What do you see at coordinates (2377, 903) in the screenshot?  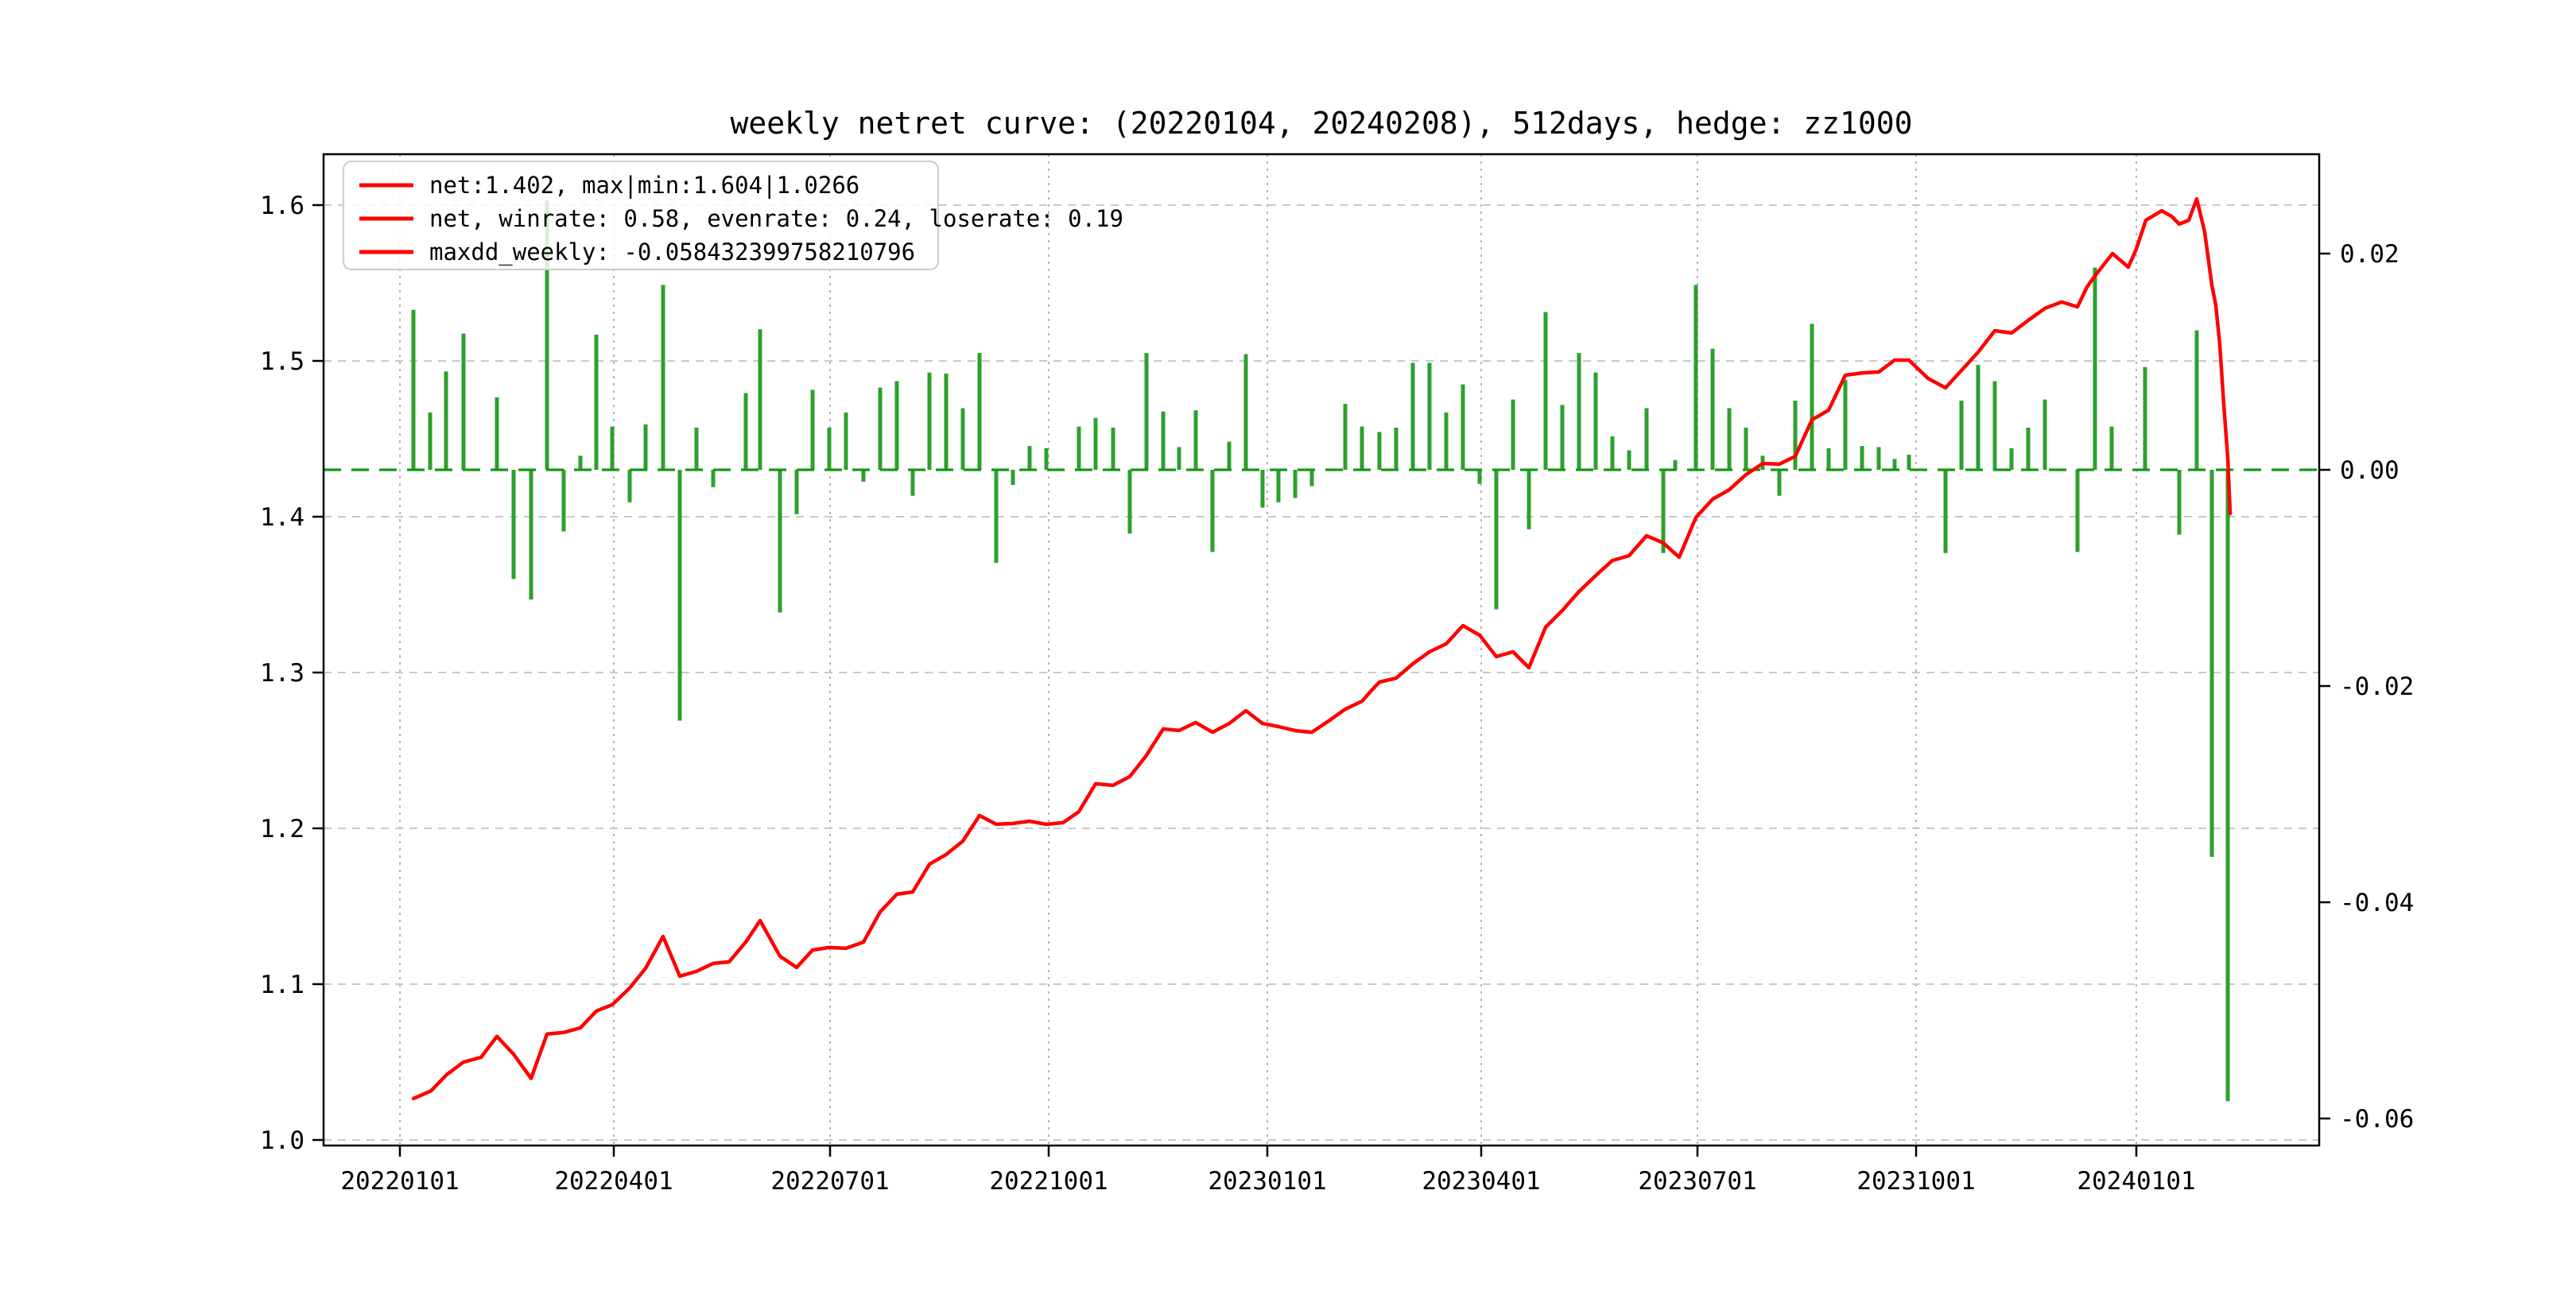 I see `right-axis-tick--0.04: -0.04` at bounding box center [2377, 903].